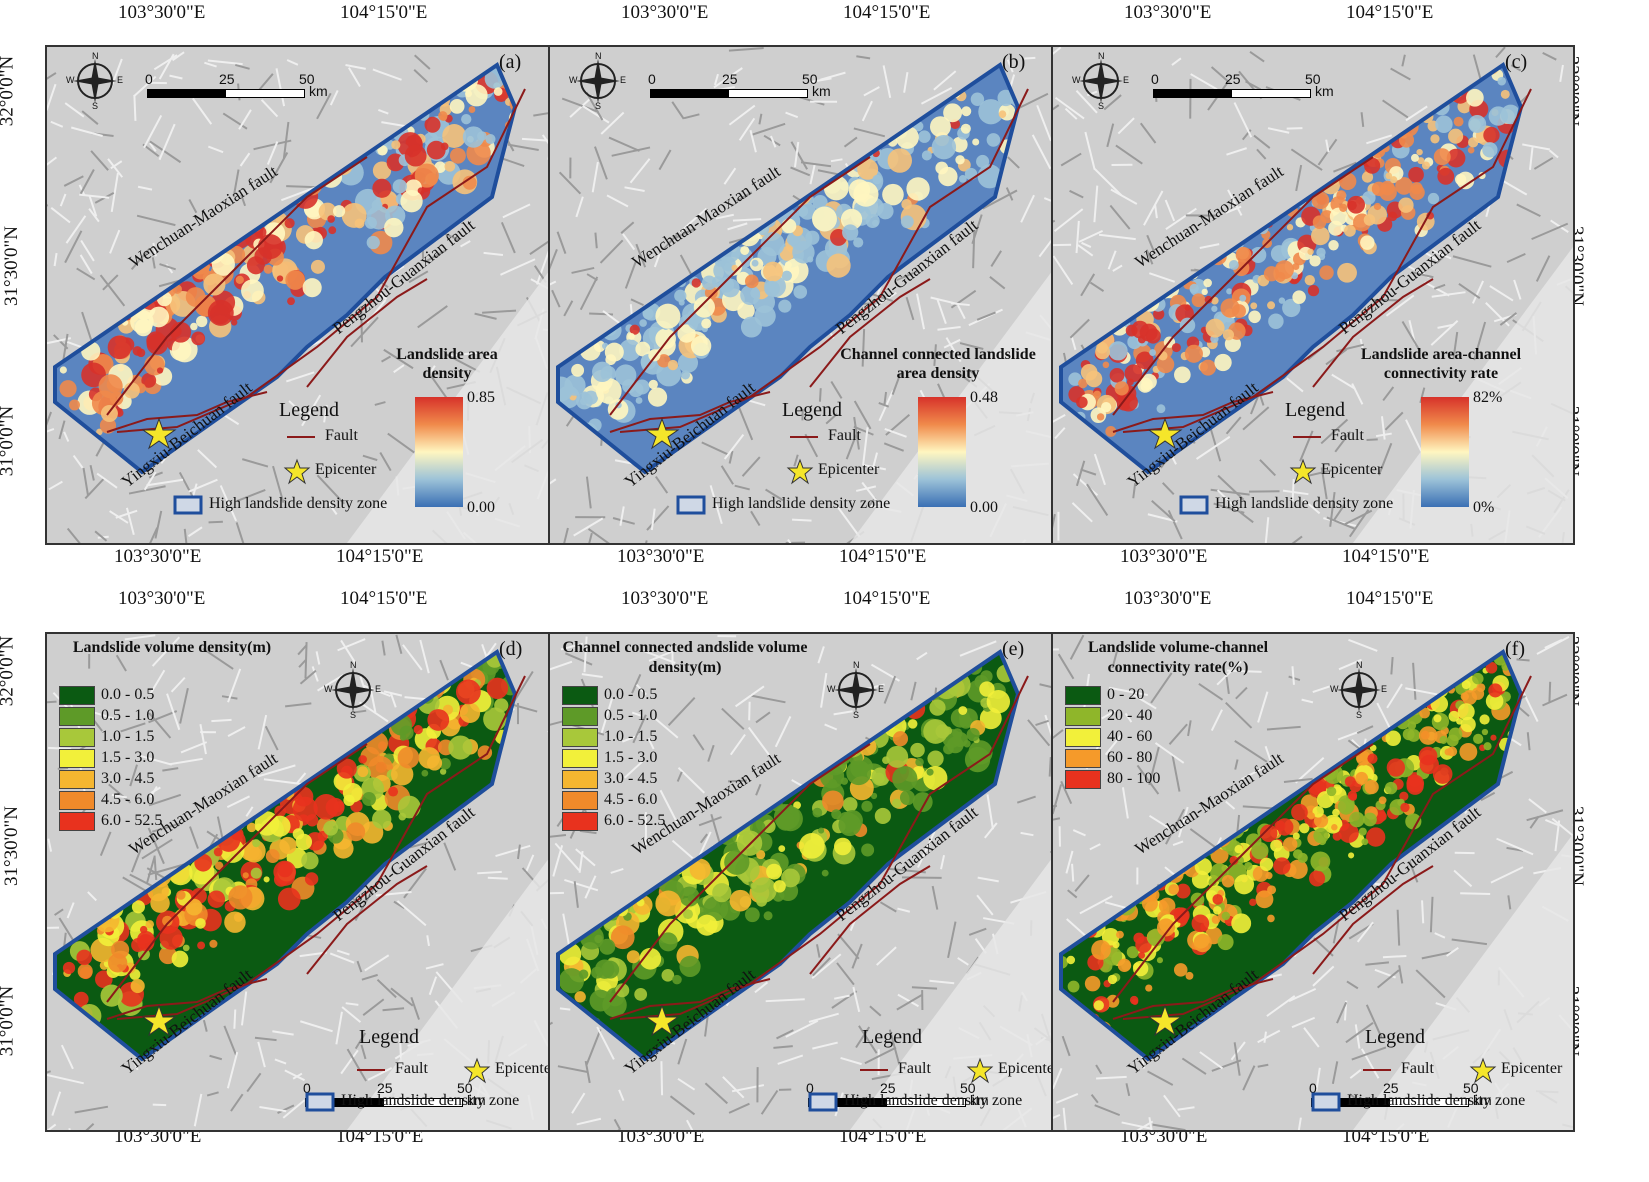  What do you see at coordinates (172, 647) in the screenshot?
I see `class-legend-title: Landslide volume density(m)` at bounding box center [172, 647].